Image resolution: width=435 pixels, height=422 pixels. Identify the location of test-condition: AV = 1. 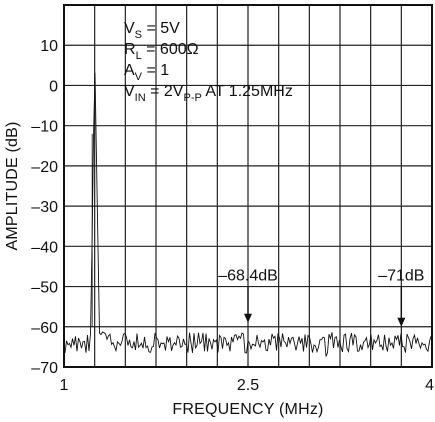
(146, 72).